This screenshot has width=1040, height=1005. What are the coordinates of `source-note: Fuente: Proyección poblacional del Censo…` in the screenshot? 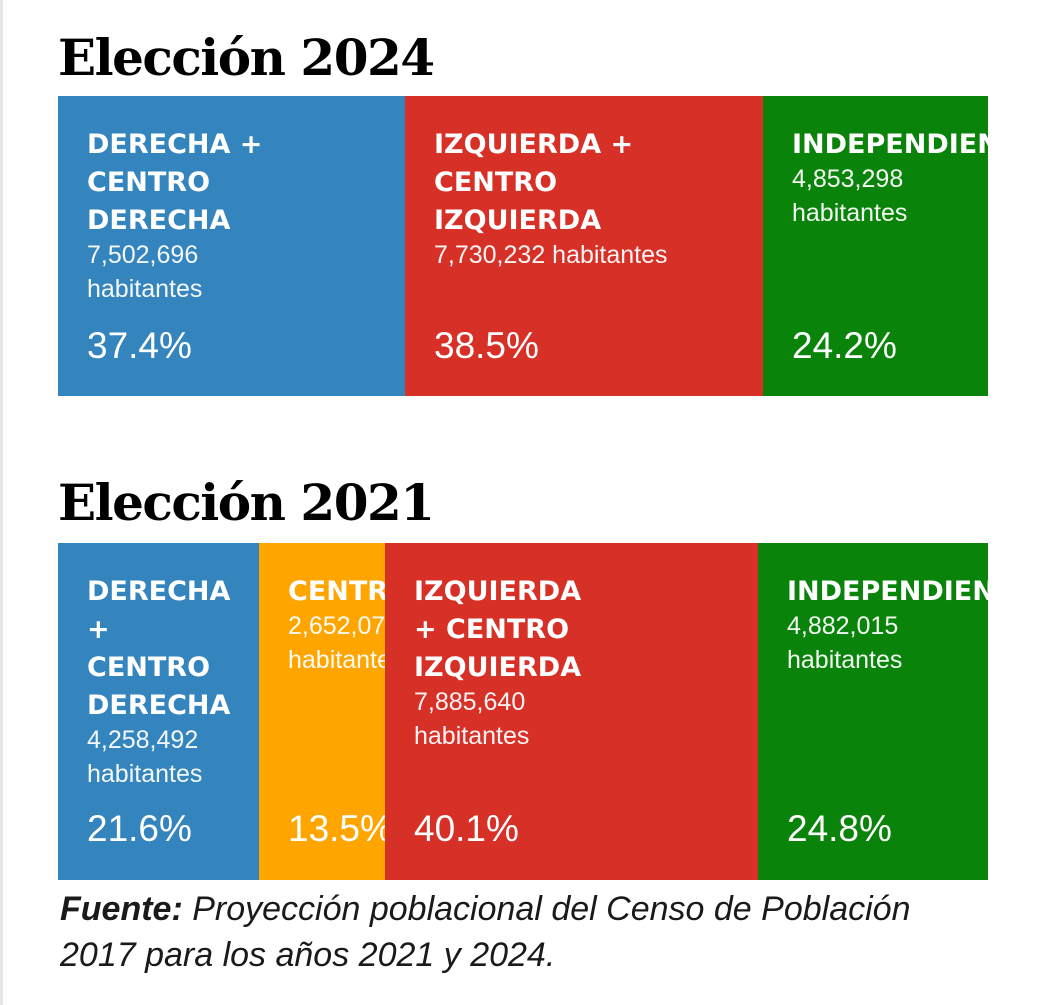 It's located at (510, 932).